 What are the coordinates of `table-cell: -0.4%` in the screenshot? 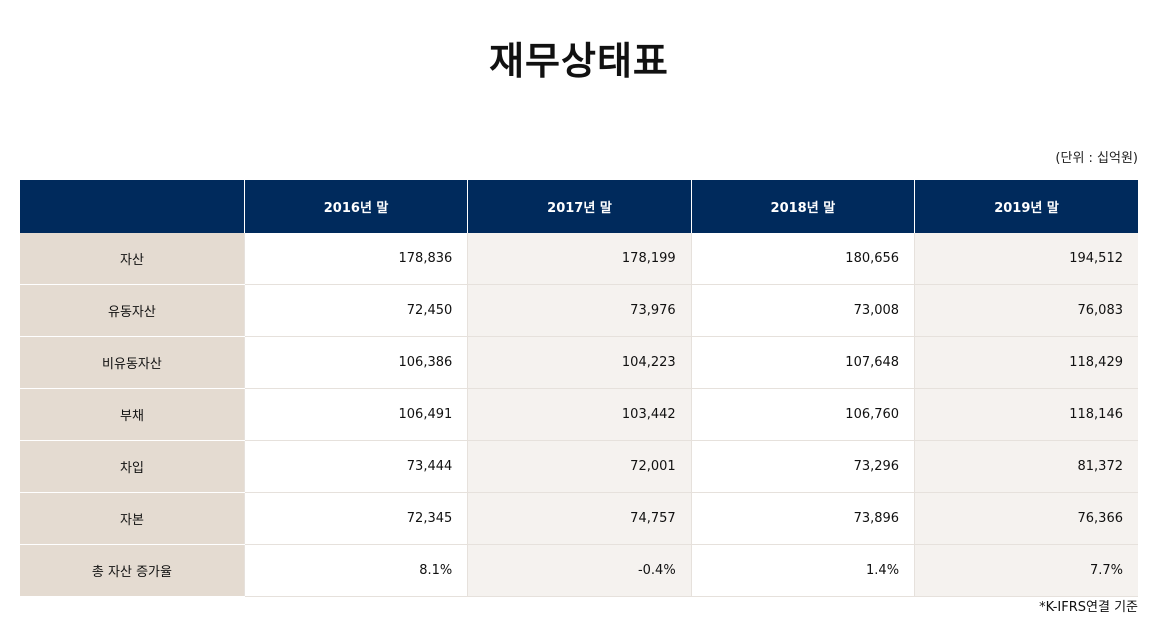 It's located at (579, 570).